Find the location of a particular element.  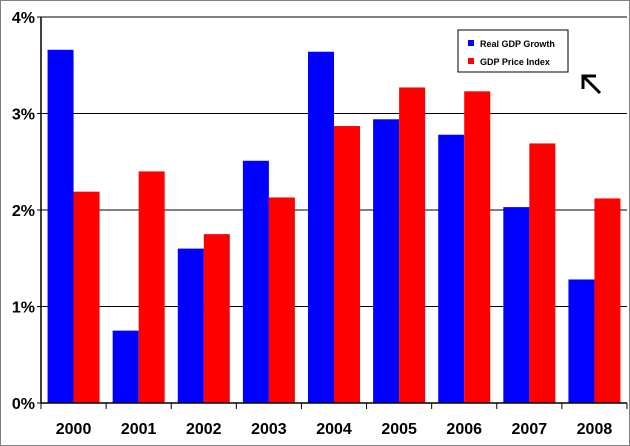

bar-gdp-price-index-2006 is located at coordinates (477, 247).